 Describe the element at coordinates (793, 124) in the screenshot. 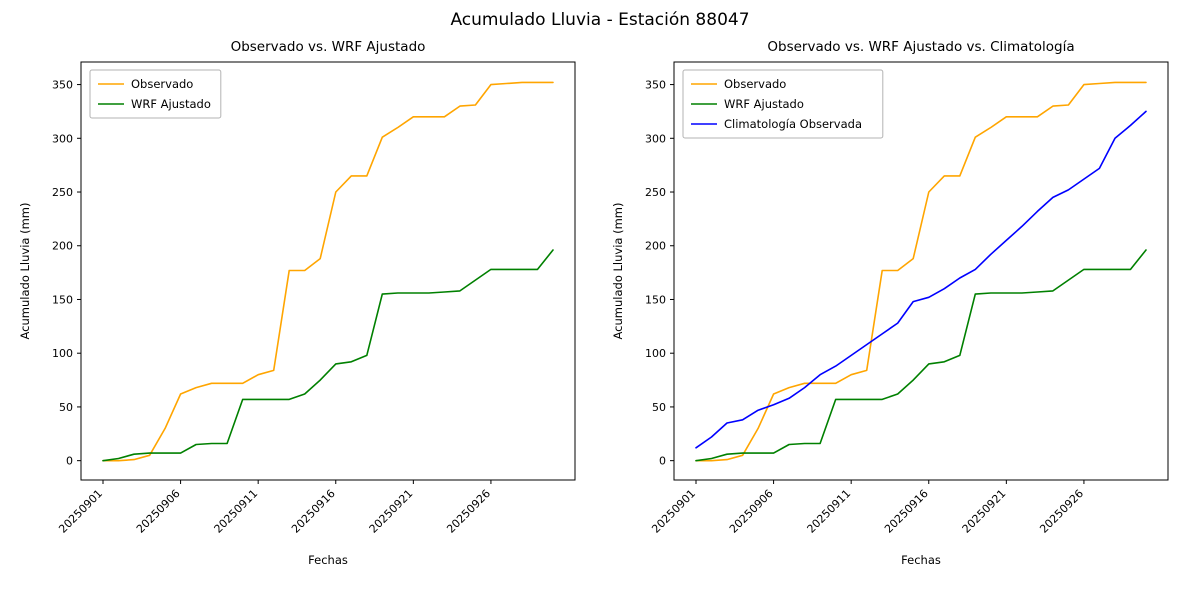

I see `legend-label: Climatología Observada` at that location.